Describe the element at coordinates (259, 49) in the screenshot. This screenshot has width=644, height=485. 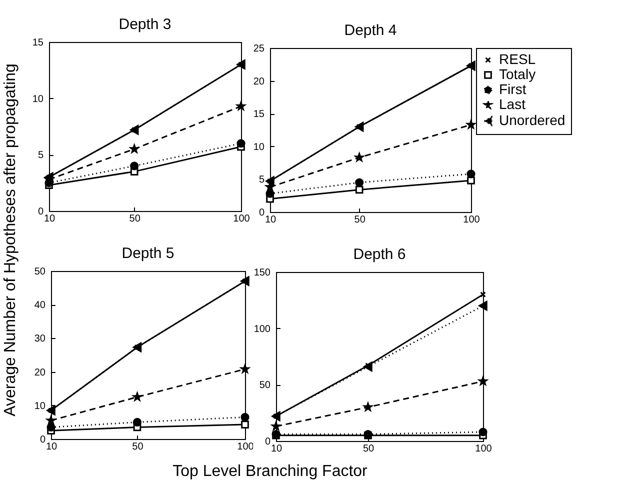
I see `y-tick-label: 25` at that location.